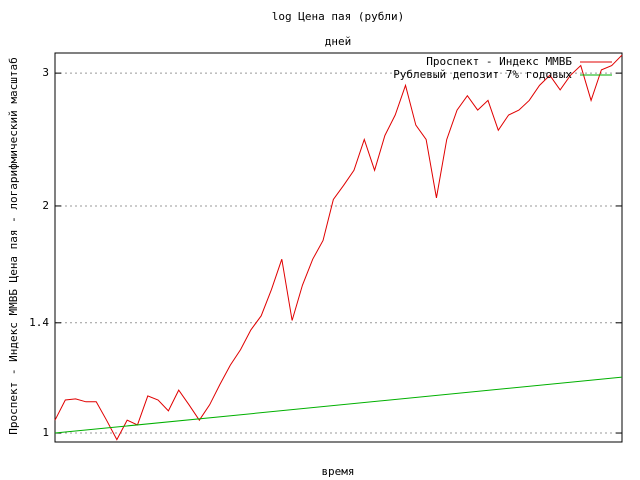  I want to click on x-axis-label: время, so click(337, 471).